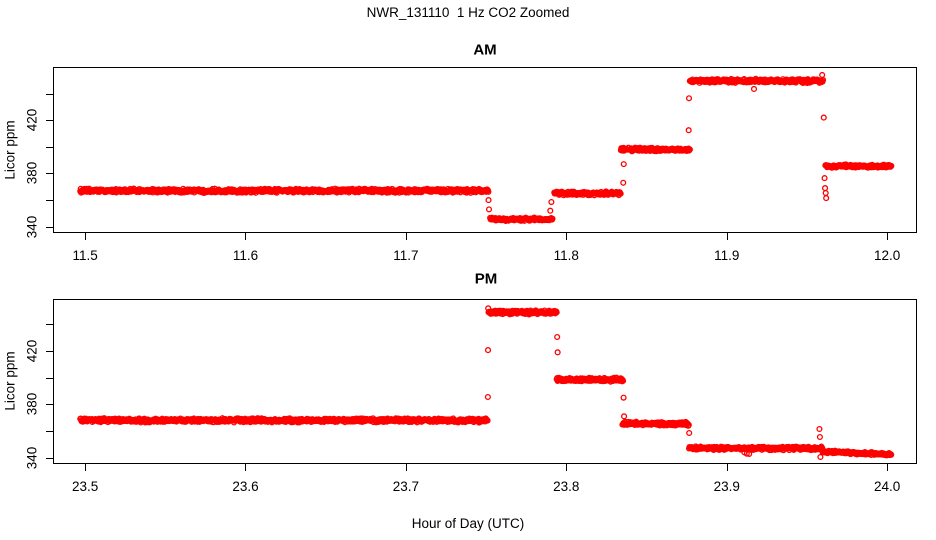 This screenshot has width=936, height=540. What do you see at coordinates (10, 150) in the screenshot?
I see `am-y-axis-label: Licor ppm` at bounding box center [10, 150].